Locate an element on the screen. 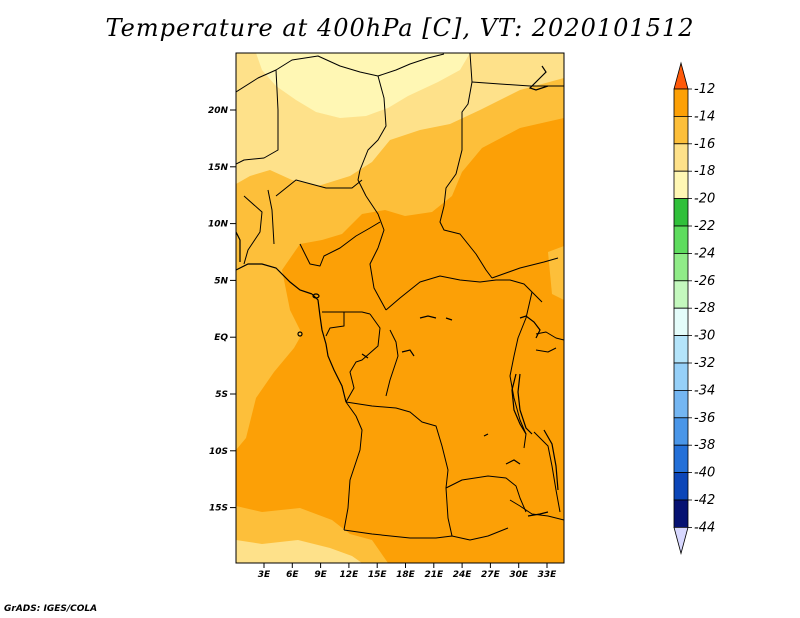  colorbar-label: -30 is located at coordinates (704, 336).